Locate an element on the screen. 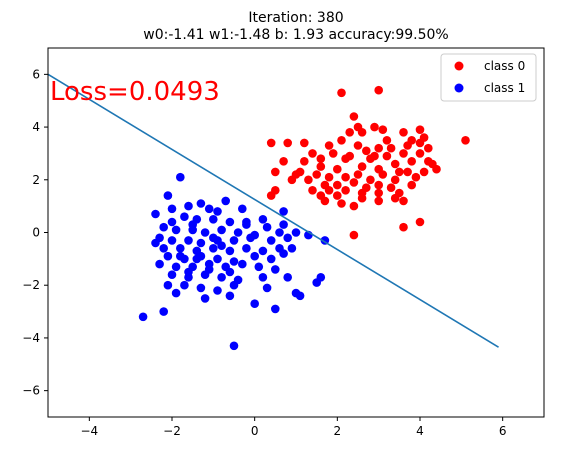 This screenshot has width=581, height=449. x-tick-label: 6 is located at coordinates (503, 431).